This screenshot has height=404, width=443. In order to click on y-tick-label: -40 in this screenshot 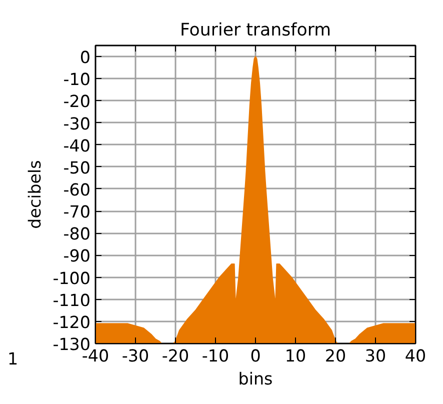, I will do `click(77, 146)`.